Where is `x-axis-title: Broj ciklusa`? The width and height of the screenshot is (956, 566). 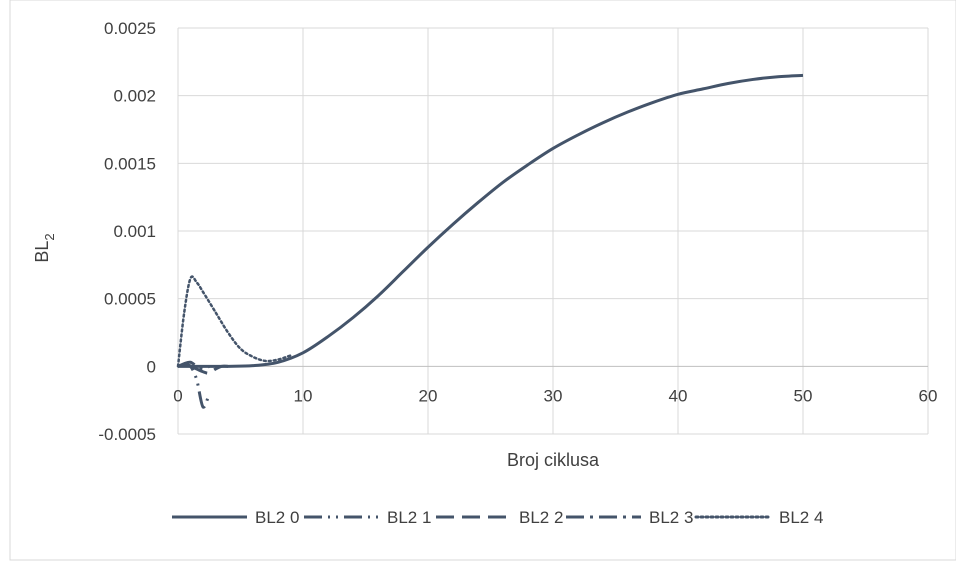
x-axis-title: Broj ciklusa is located at coordinates (553, 460).